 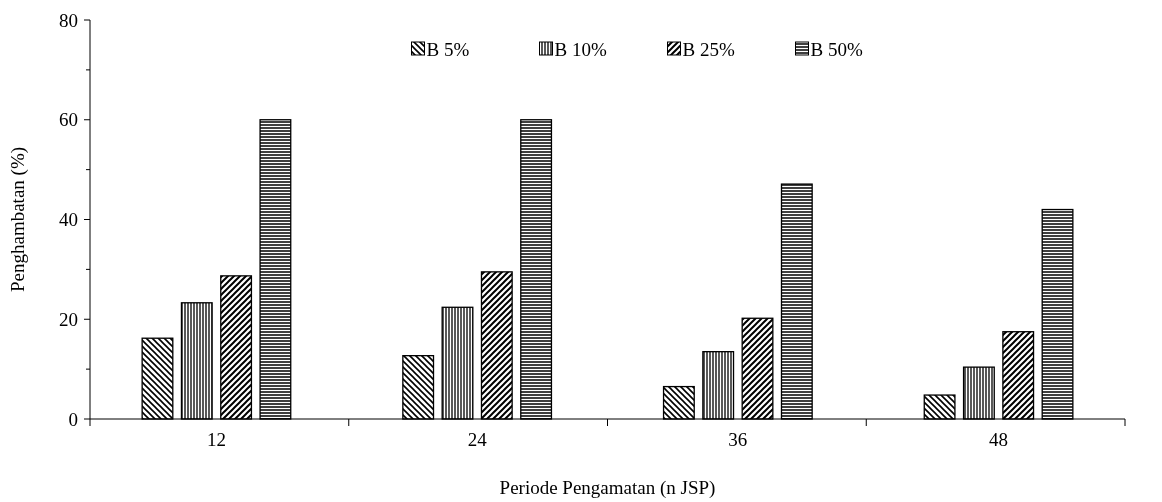 What do you see at coordinates (68, 20) in the screenshot?
I see `y-tick-label: 80` at bounding box center [68, 20].